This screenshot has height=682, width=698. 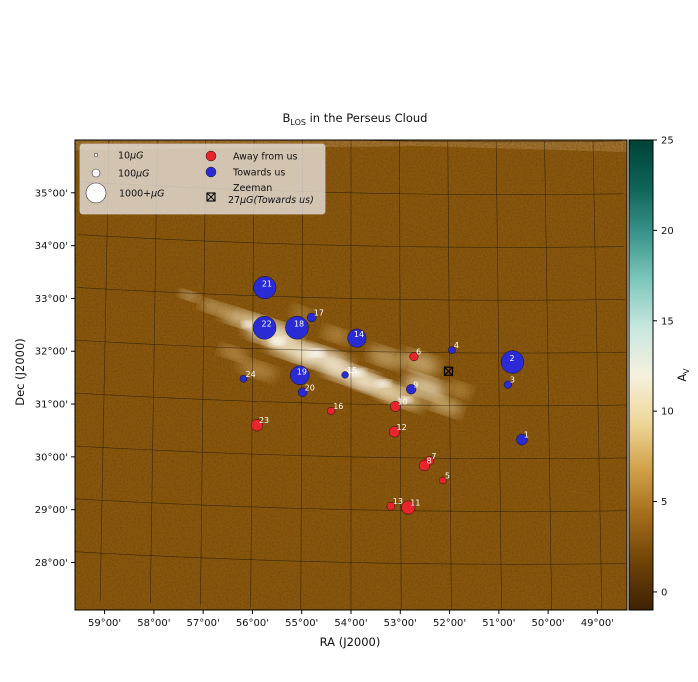 I want to click on x-tick-label-4: 55°00', so click(x=301, y=623).